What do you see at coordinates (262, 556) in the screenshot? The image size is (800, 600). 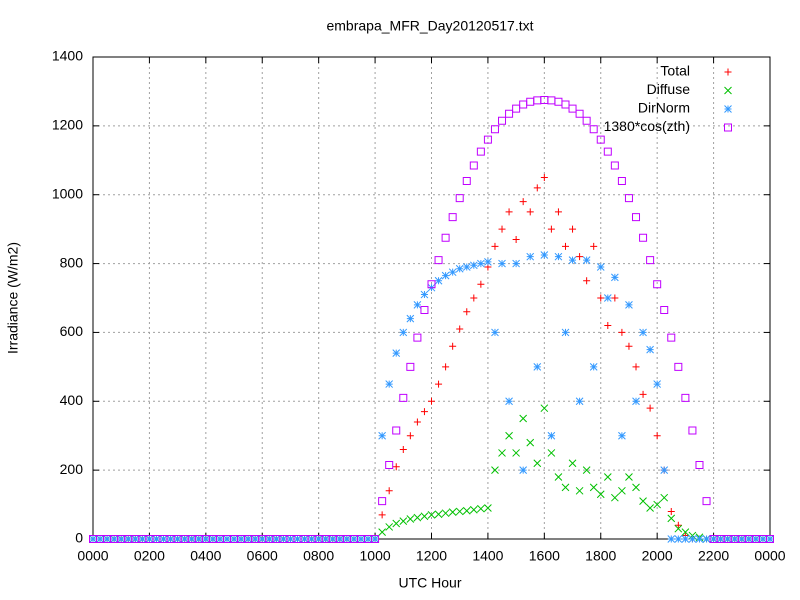 I see `x-tick-label: 0600` at bounding box center [262, 556].